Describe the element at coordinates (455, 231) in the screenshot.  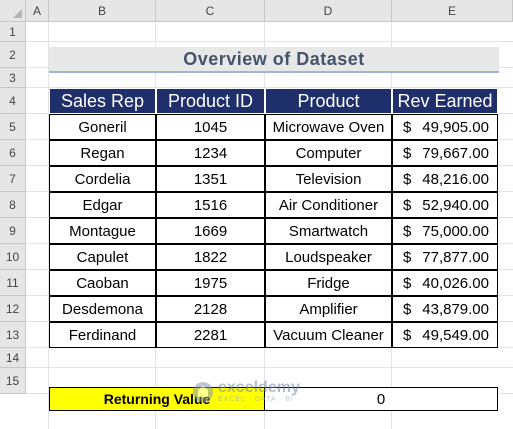
I see `rev-amount: 75,000.00` at that location.